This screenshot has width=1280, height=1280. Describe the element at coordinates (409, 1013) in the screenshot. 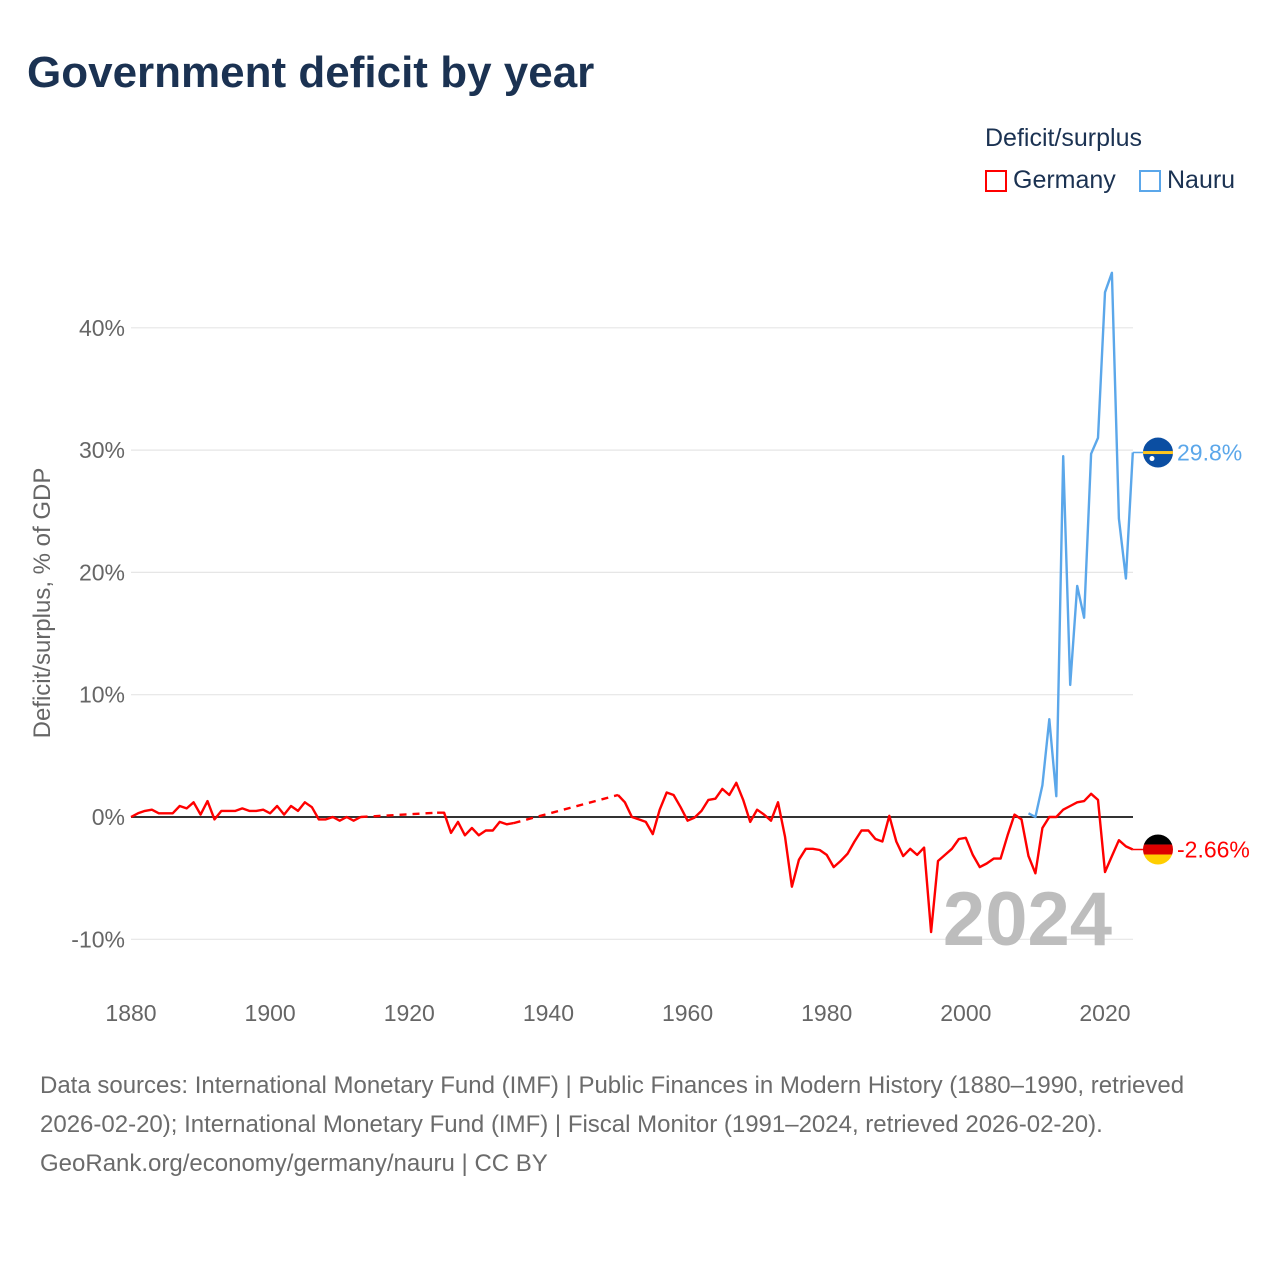

I see `x-tick-label: 1920` at that location.